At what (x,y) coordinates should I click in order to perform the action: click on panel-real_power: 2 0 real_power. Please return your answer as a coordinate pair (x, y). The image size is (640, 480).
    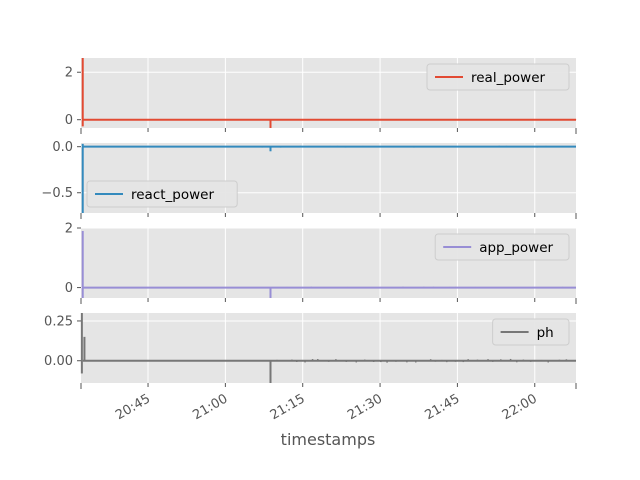
    Looking at the image, I should click on (321, 96).